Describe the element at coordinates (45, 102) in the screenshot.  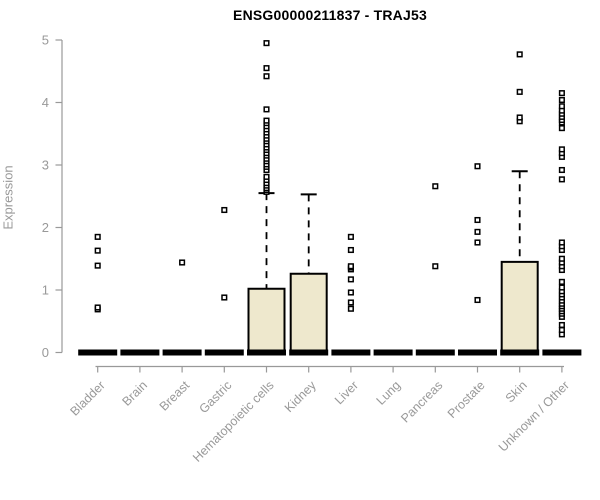
I see `y-tick-label: 4` at that location.